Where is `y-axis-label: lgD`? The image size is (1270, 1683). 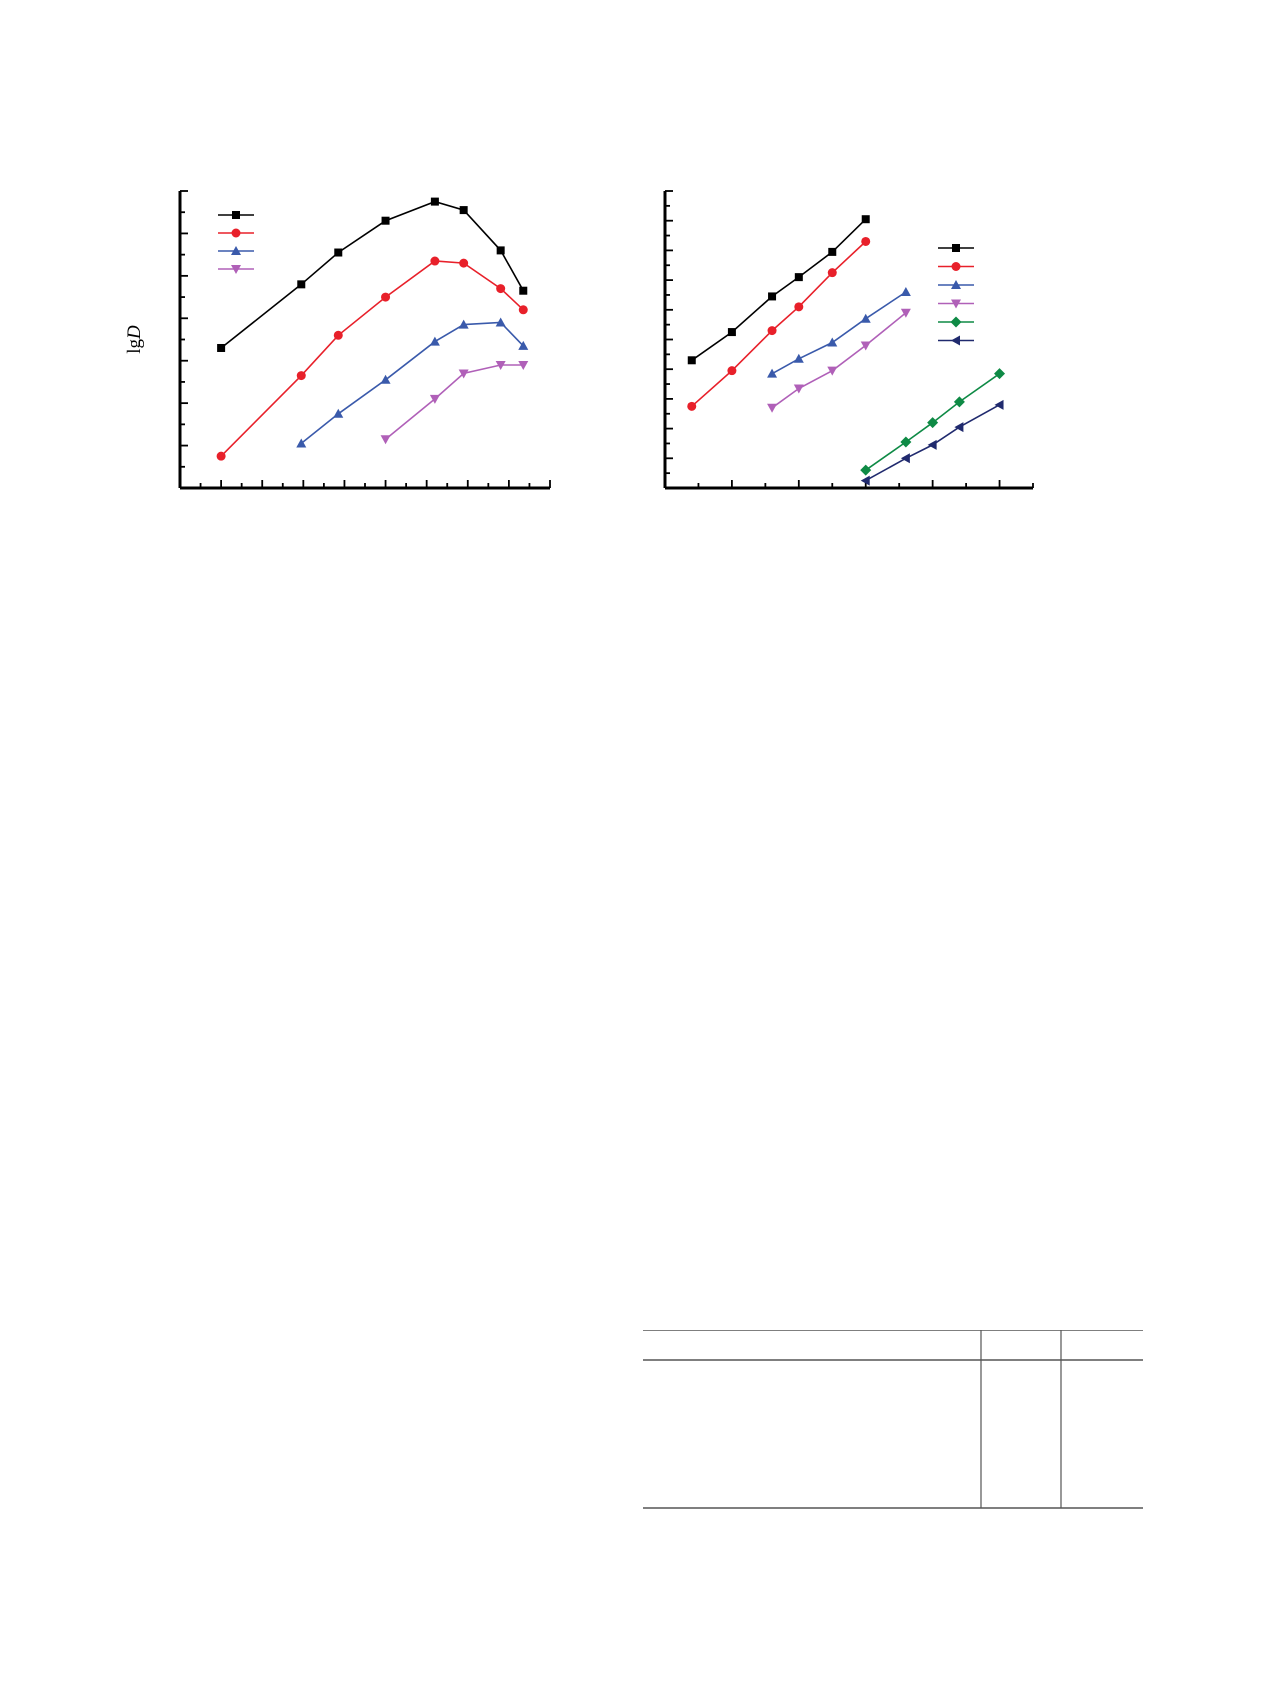 y-axis-label: lgD is located at coordinates (134, 339).